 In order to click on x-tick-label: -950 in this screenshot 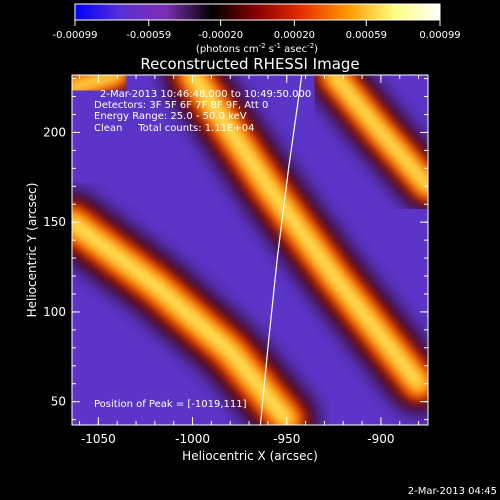, I will do `click(286, 439)`.